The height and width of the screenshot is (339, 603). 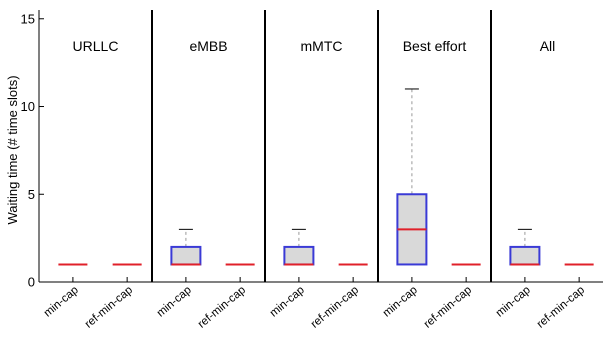 What do you see at coordinates (31, 194) in the screenshot?
I see `y-tick-label: 5` at bounding box center [31, 194].